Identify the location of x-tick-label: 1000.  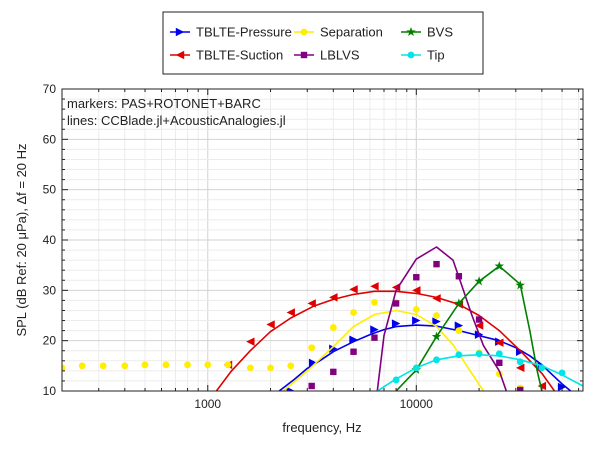
(207, 404).